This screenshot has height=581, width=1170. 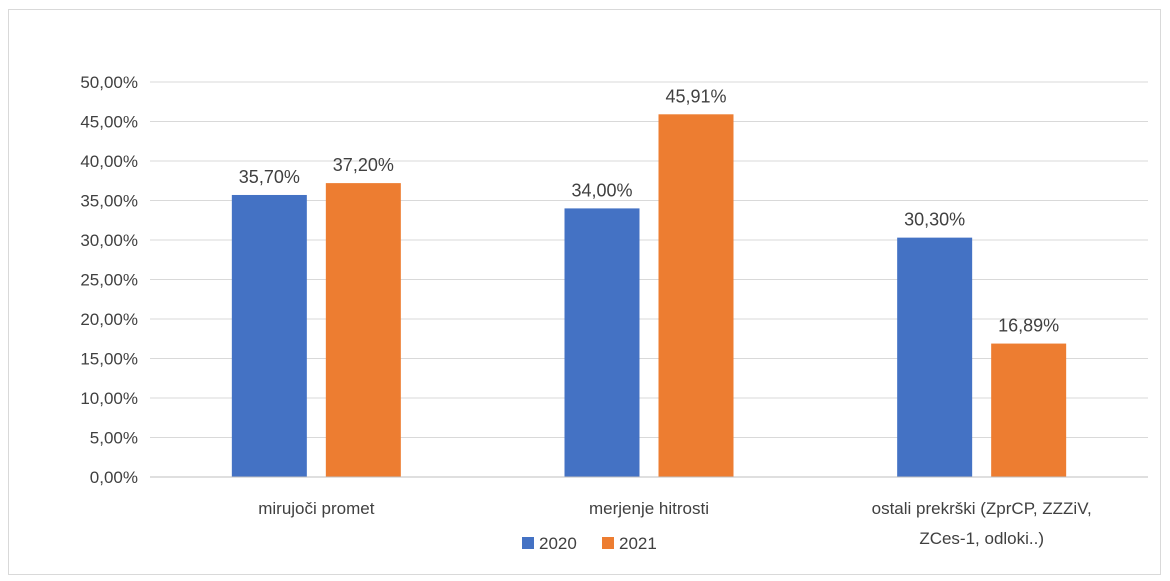 What do you see at coordinates (363, 165) in the screenshot?
I see `data-label: 37,20%` at bounding box center [363, 165].